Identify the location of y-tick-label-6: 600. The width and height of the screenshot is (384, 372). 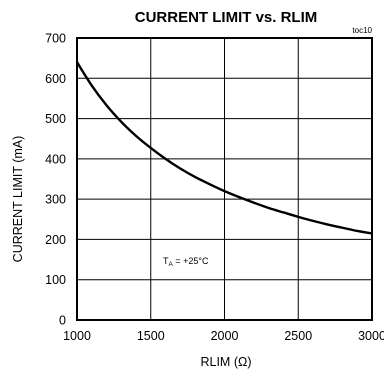
(55, 79).